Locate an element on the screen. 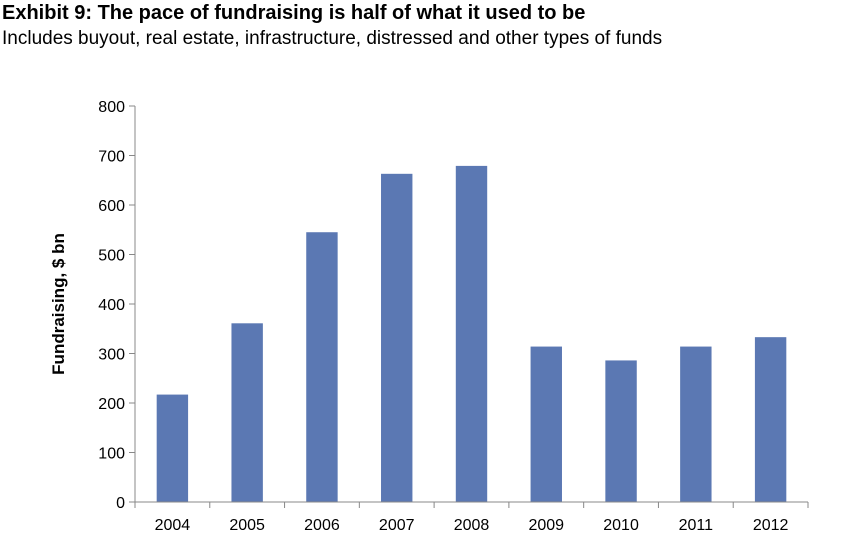 Image resolution: width=847 pixels, height=543 pixels. bar-2006 is located at coordinates (322, 367).